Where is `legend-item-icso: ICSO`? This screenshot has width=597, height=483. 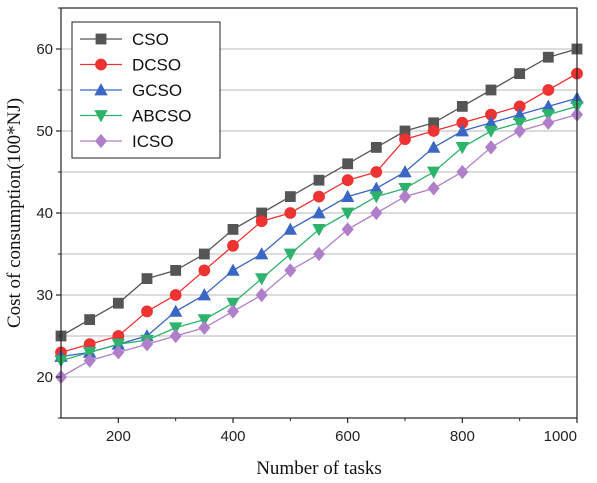
legend-item-icso: ICSO is located at coordinates (127, 141).